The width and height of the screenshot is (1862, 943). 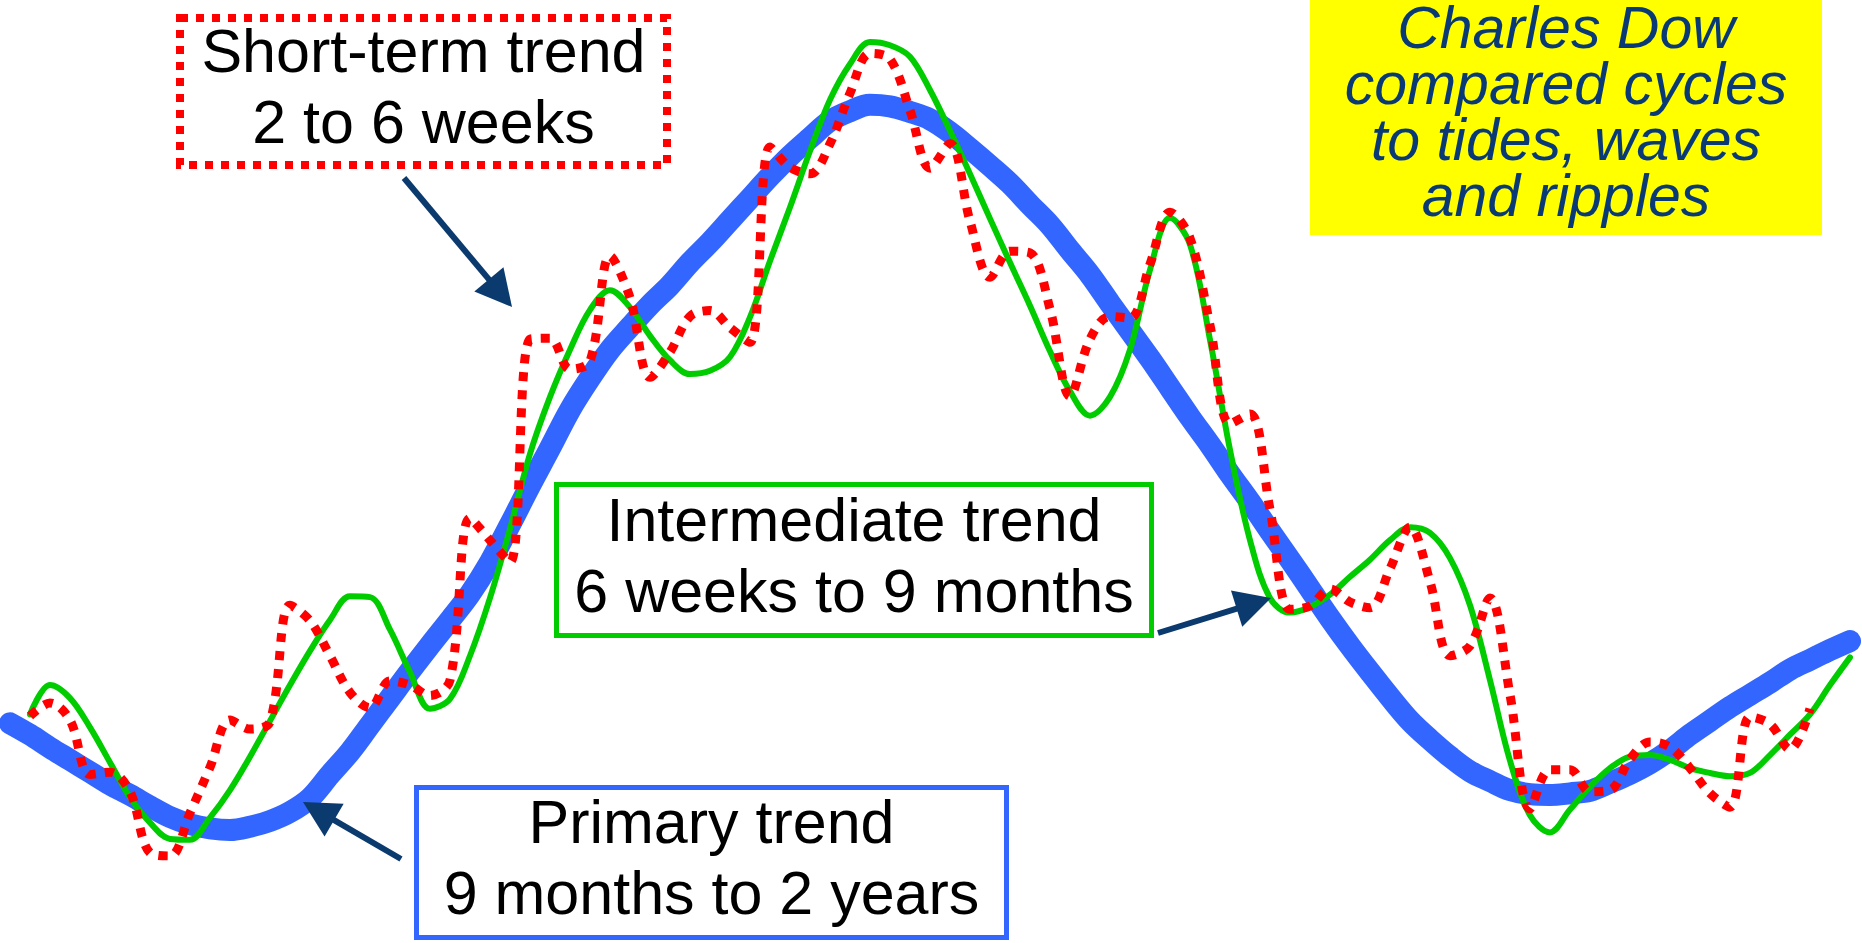 What do you see at coordinates (711, 858) in the screenshot?
I see `series-label: Primary trend 9 months to 2 years` at bounding box center [711, 858].